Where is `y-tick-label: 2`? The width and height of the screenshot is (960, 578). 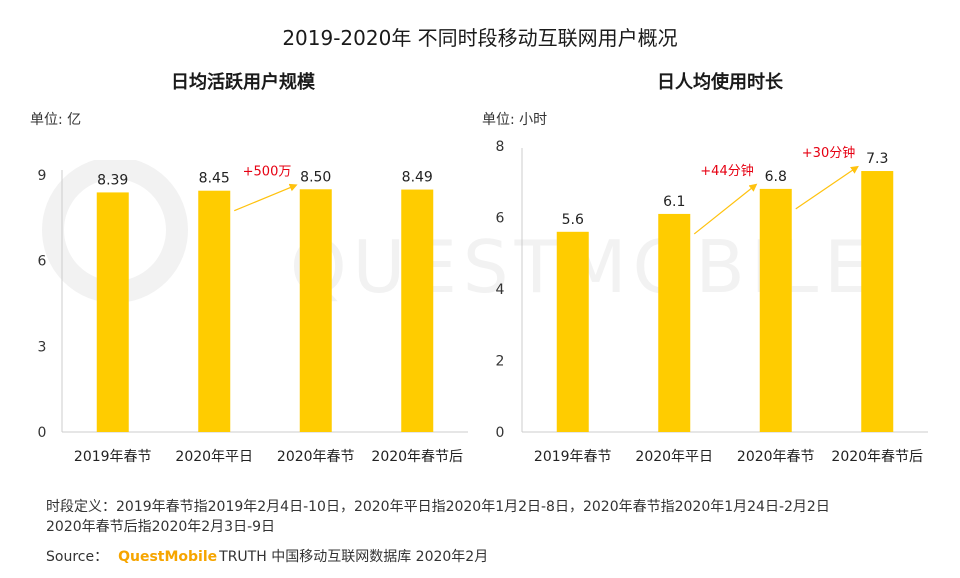 y-tick-label: 2 is located at coordinates (500, 362).